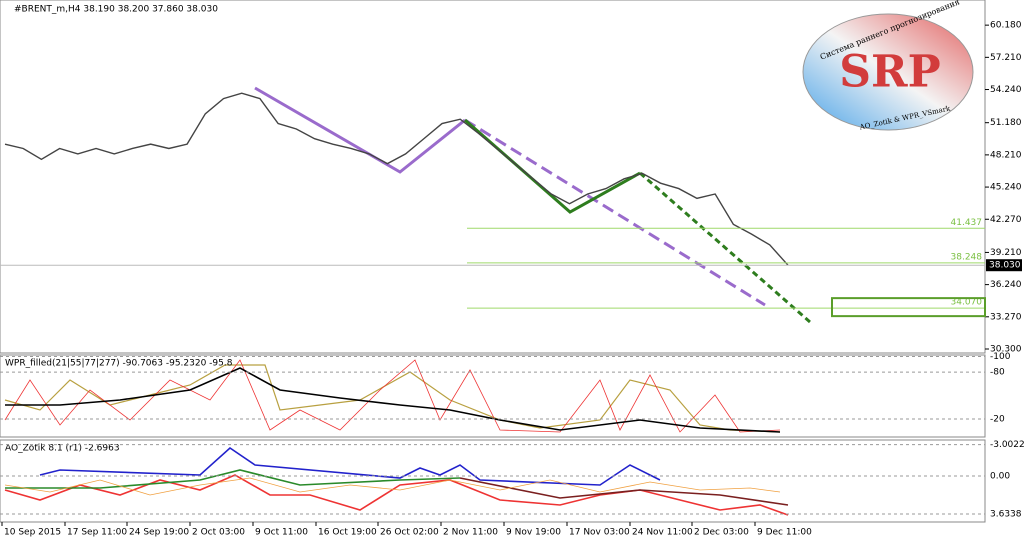 This screenshot has height=541, width=1024. Describe the element at coordinates (1007, 445) in the screenshot. I see `y-tick-label: -3.0022` at that location.